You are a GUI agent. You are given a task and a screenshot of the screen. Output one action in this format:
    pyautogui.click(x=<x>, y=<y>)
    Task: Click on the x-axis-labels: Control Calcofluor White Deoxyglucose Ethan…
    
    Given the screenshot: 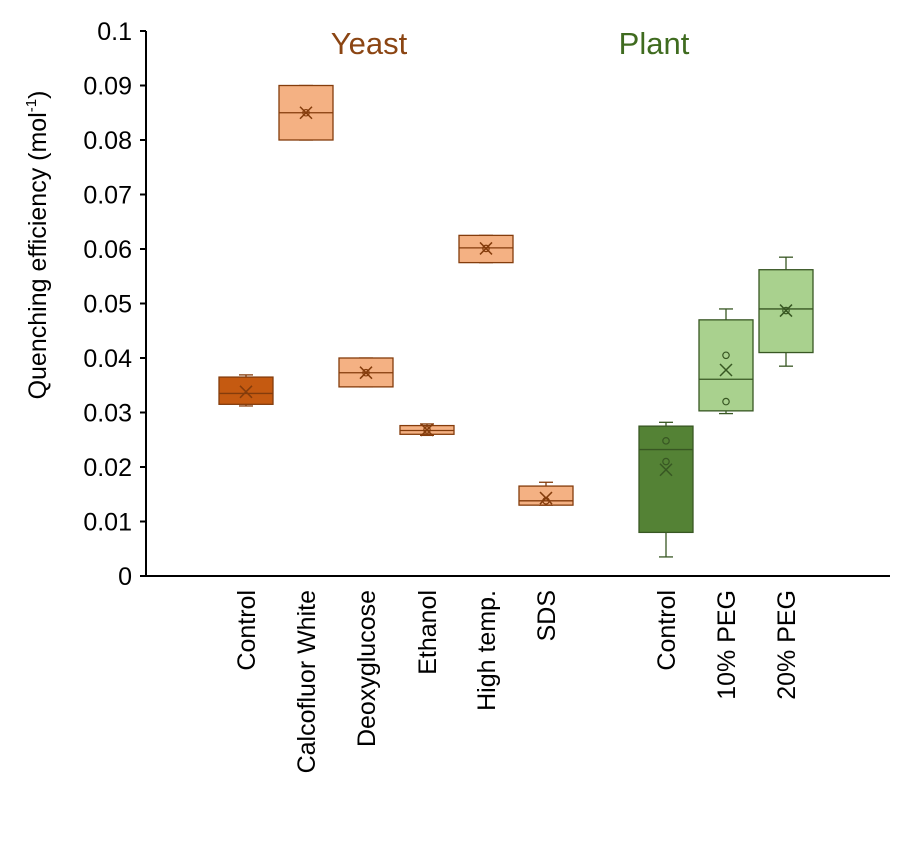 What is the action you would take?
    pyautogui.click(x=517, y=681)
    